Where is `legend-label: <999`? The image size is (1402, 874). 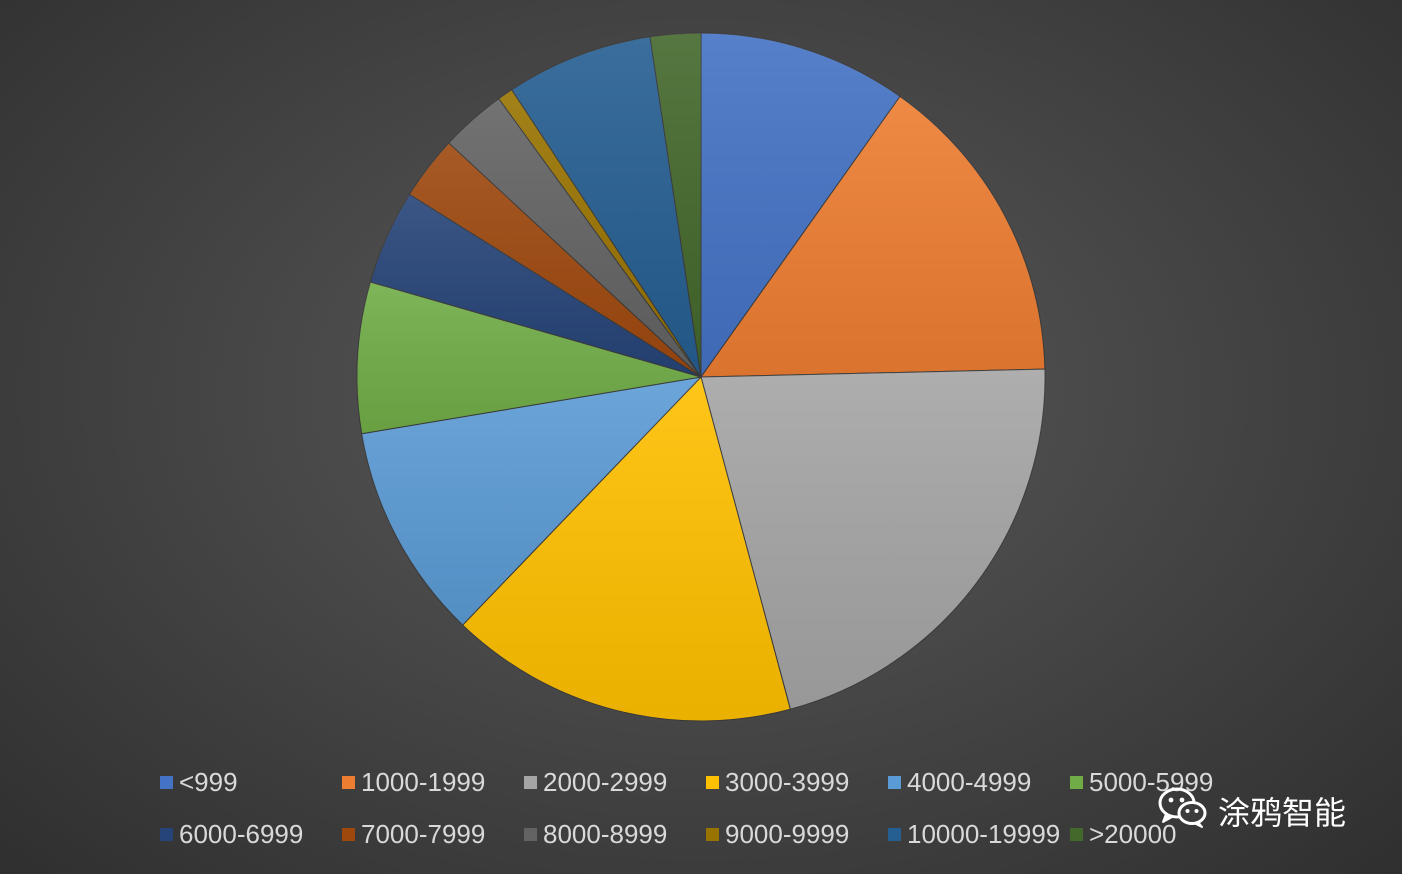 legend-label: <999 is located at coordinates (208, 781).